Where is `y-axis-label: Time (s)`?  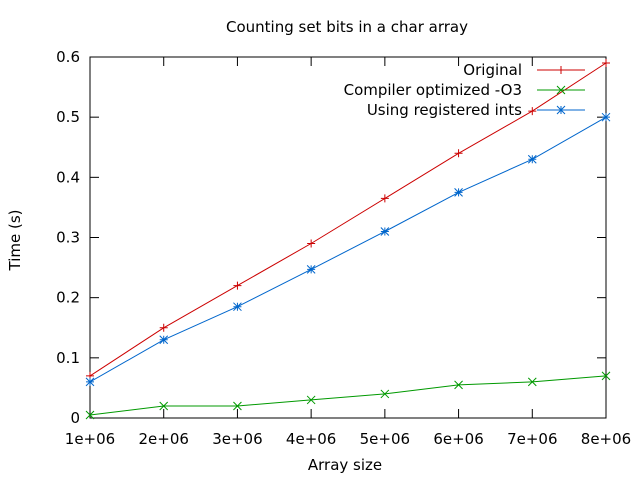 y-axis-label: Time (s) is located at coordinates (15, 241).